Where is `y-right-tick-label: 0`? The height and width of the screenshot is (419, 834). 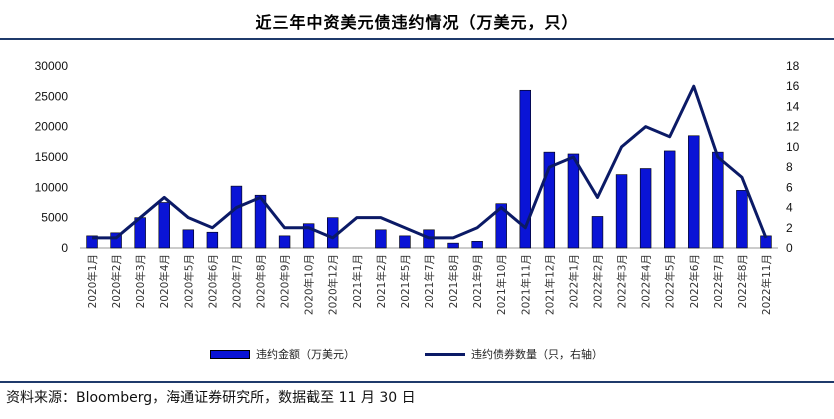
y-right-tick-label: 0 is located at coordinates (789, 248).